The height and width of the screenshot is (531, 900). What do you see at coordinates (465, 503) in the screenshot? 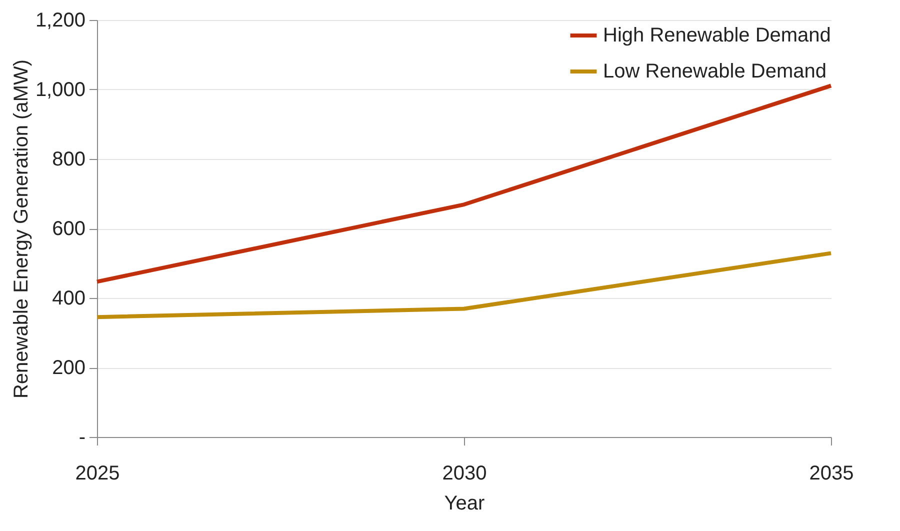
I see `x-axis-title: Year` at bounding box center [465, 503].